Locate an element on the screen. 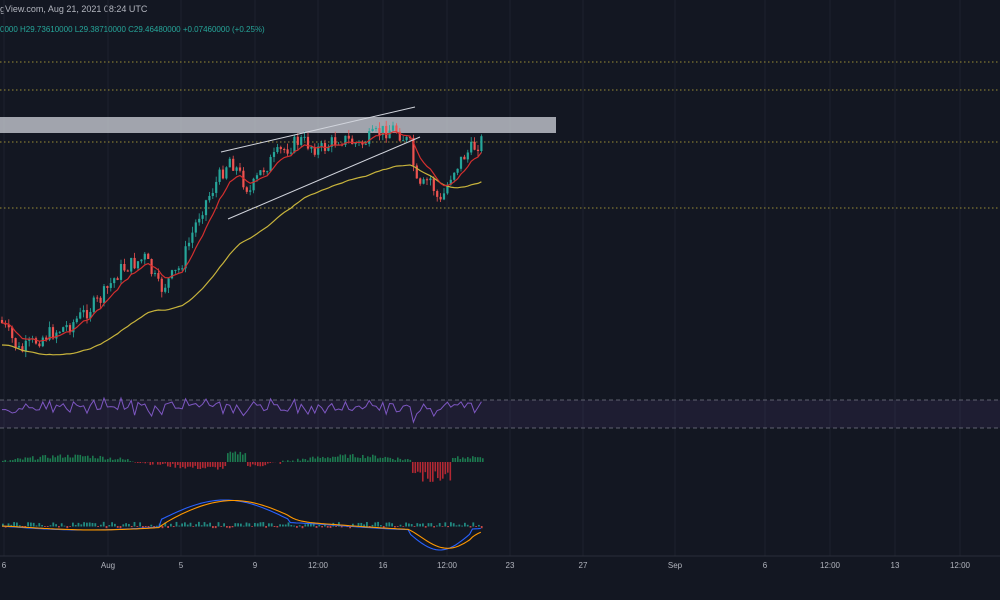 The image size is (1000, 600). x-tick-label: 6 is located at coordinates (765, 565).